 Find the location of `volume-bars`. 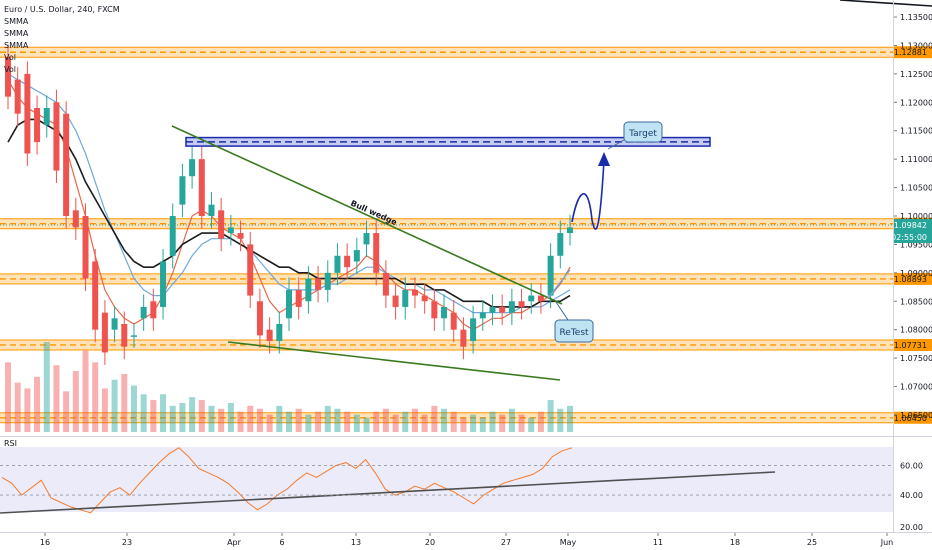

volume-bars is located at coordinates (289, 387).